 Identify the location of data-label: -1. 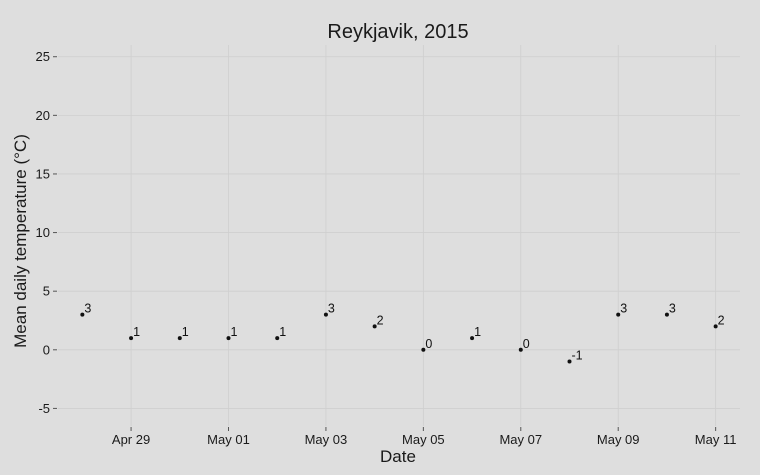
(577, 356).